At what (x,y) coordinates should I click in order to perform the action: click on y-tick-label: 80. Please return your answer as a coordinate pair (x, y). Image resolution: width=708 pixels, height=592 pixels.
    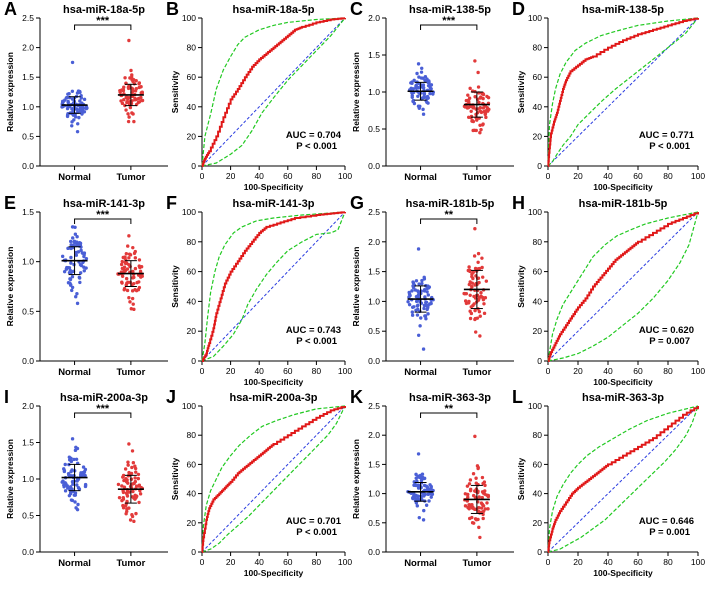
    Looking at the image, I should click on (192, 435).